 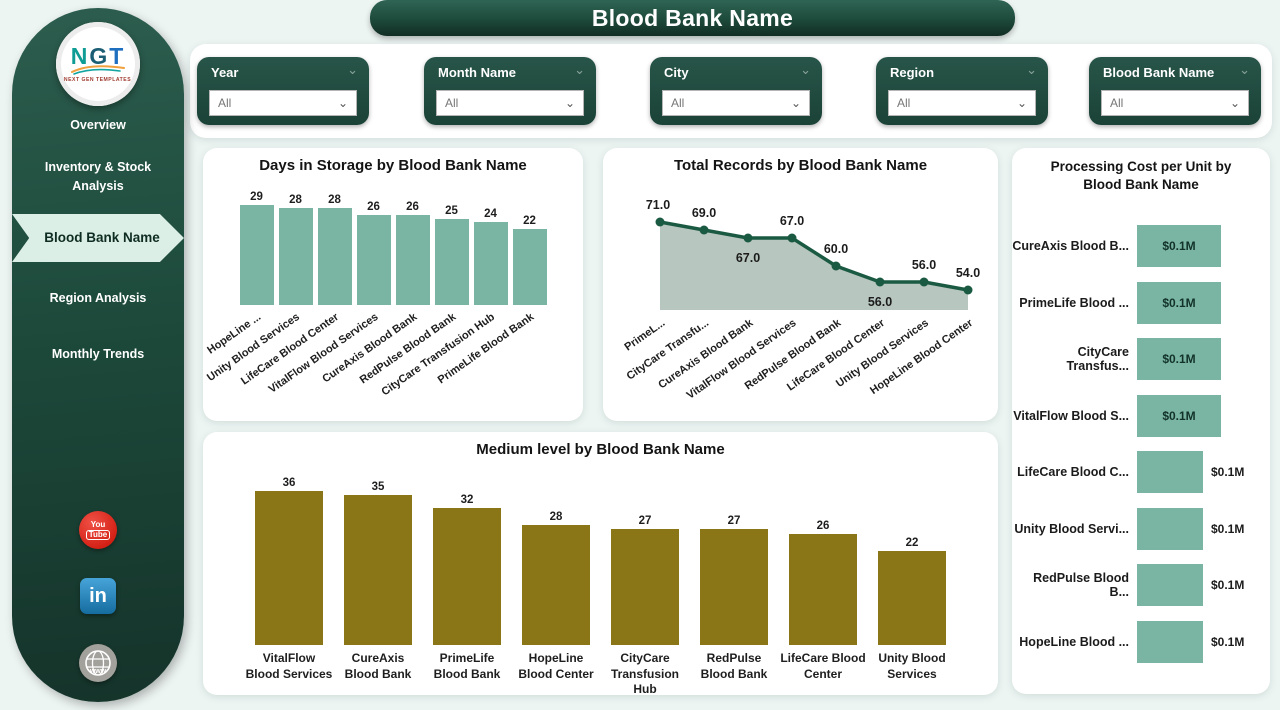 I want to click on chart-title-days: Days in Storage by Blood Bank Name, so click(x=393, y=165).